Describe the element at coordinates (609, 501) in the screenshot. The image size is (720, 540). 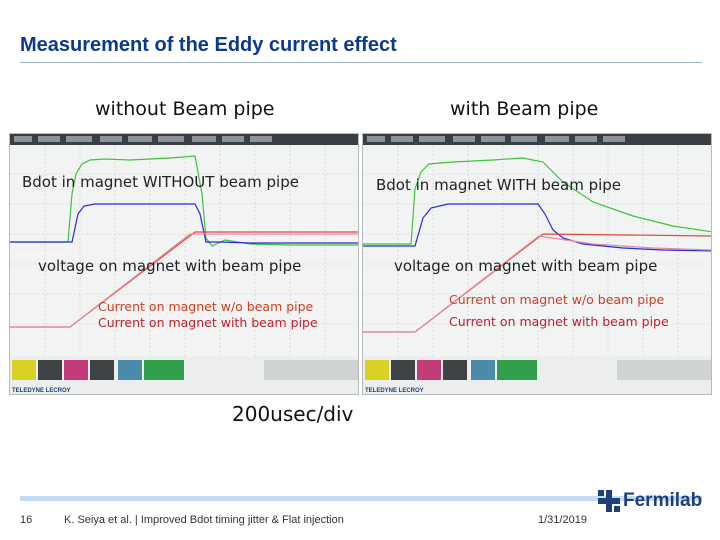
I see `fermilab-logo-icon` at that location.